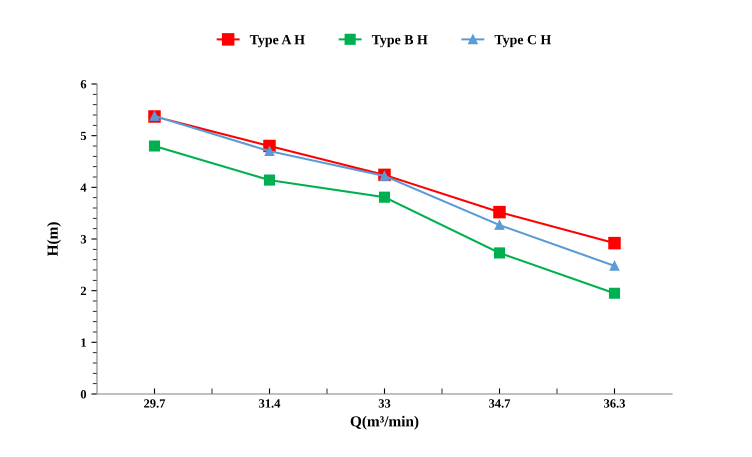 The width and height of the screenshot is (752, 457). What do you see at coordinates (384, 423) in the screenshot?
I see `x-axis-title: Q(m³/min)` at bounding box center [384, 423].